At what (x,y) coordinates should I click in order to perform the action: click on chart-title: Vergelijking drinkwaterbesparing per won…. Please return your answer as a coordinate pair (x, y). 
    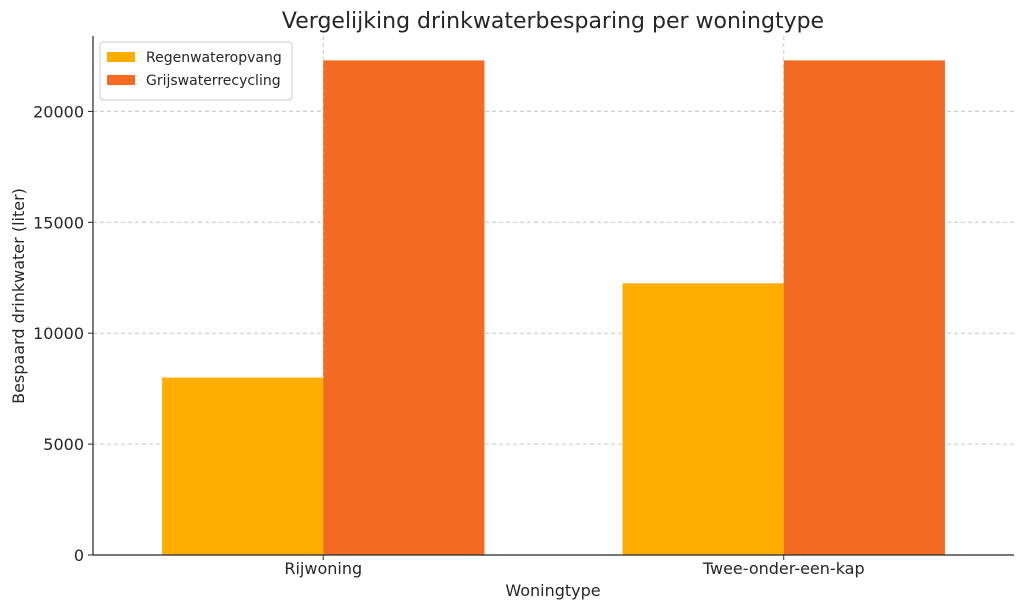
    Looking at the image, I should click on (553, 21).